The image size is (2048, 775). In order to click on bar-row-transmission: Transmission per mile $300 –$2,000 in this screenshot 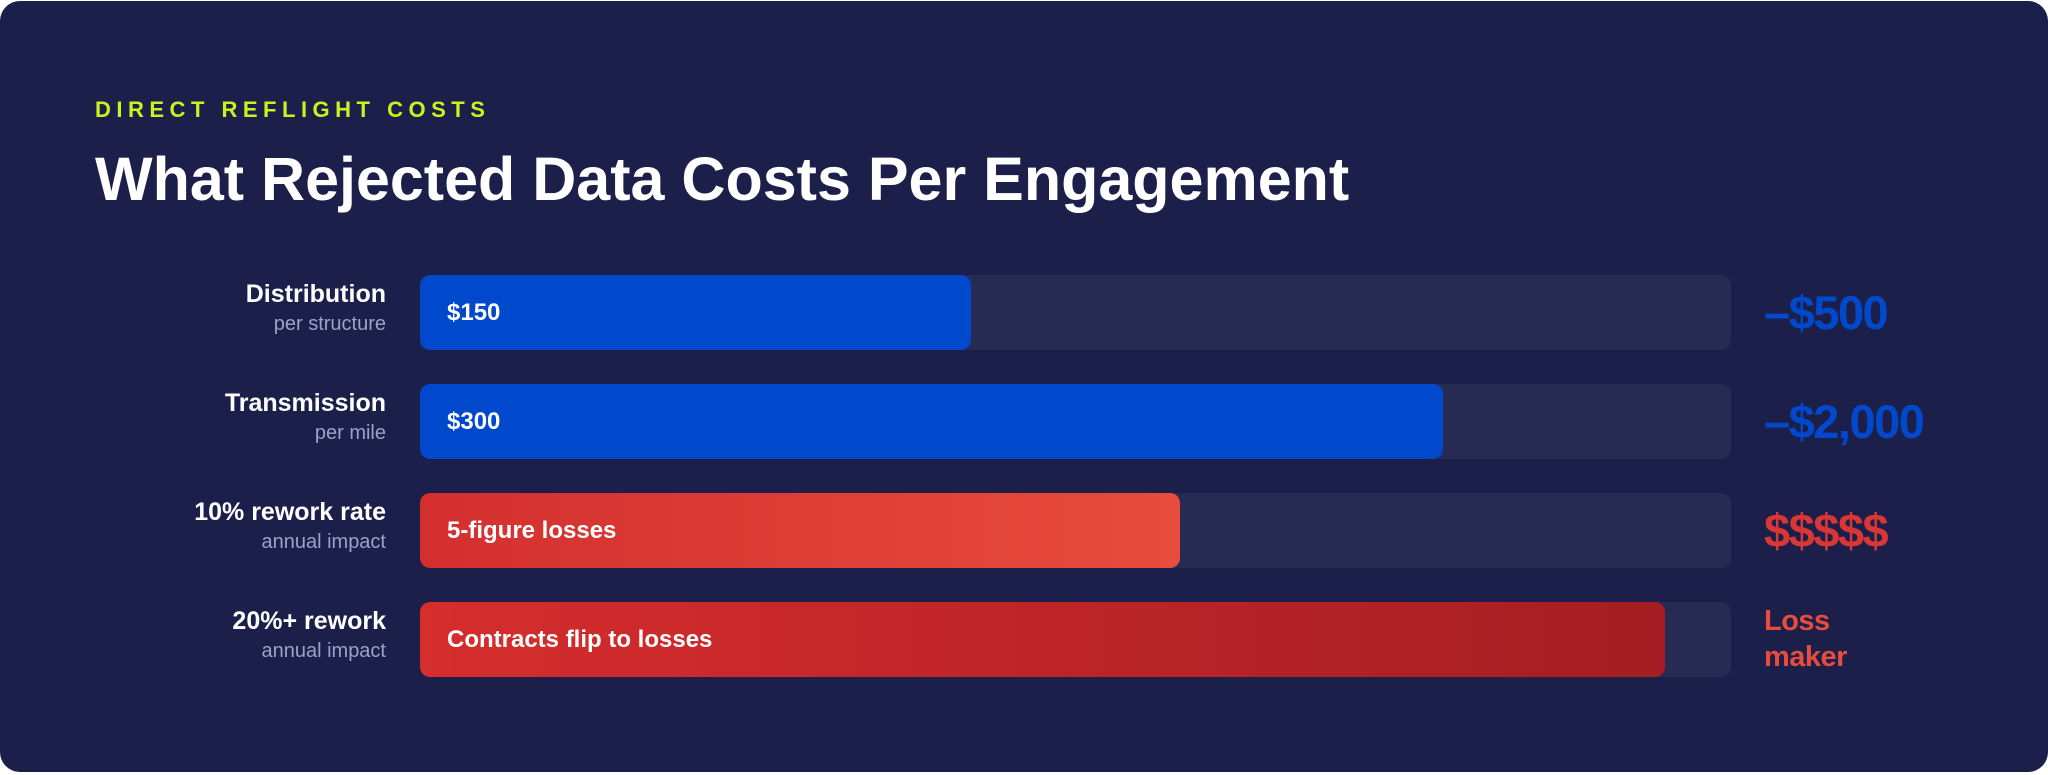, I will do `click(1024, 421)`.